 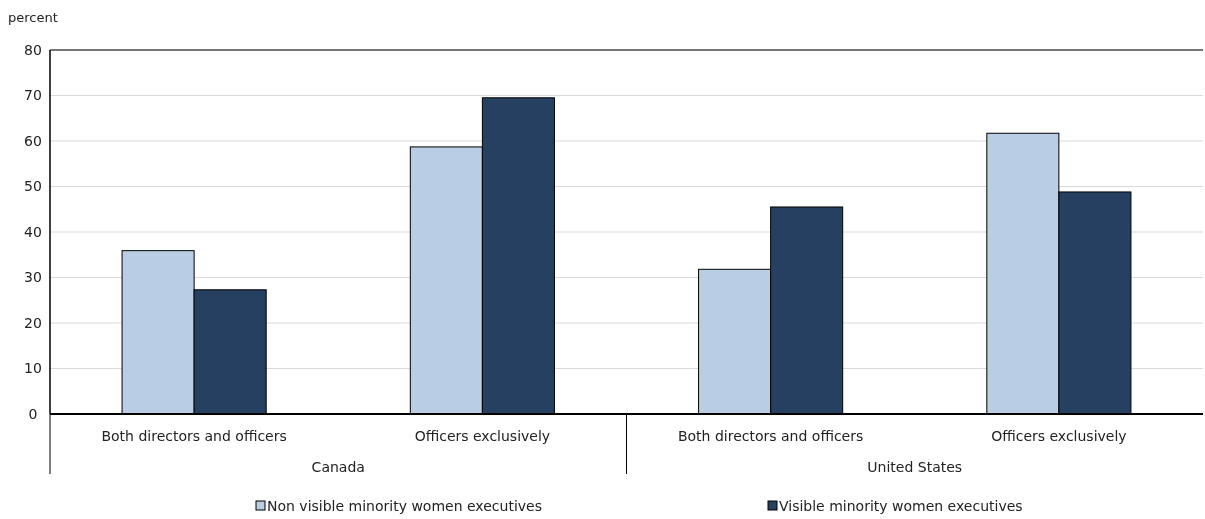 I want to click on text: Canada, so click(x=338, y=467).